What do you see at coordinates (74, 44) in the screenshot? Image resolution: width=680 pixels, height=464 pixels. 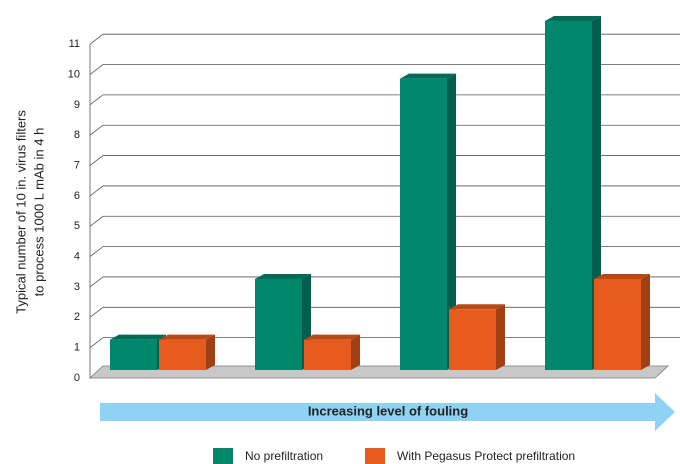 I see `y-tick-label: 11` at bounding box center [74, 44].